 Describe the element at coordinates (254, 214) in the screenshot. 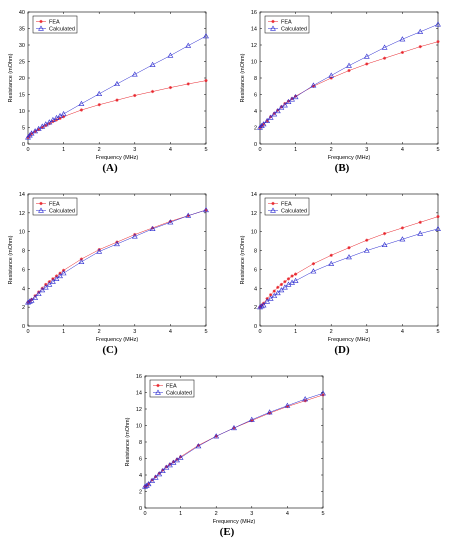

I see `y-tick-label: 12` at that location.